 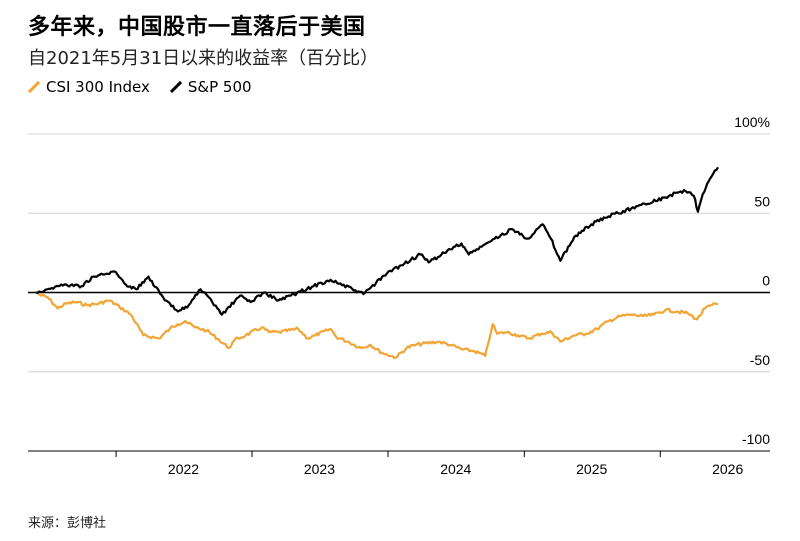 I want to click on y-tick-label: 0, so click(x=766, y=281).